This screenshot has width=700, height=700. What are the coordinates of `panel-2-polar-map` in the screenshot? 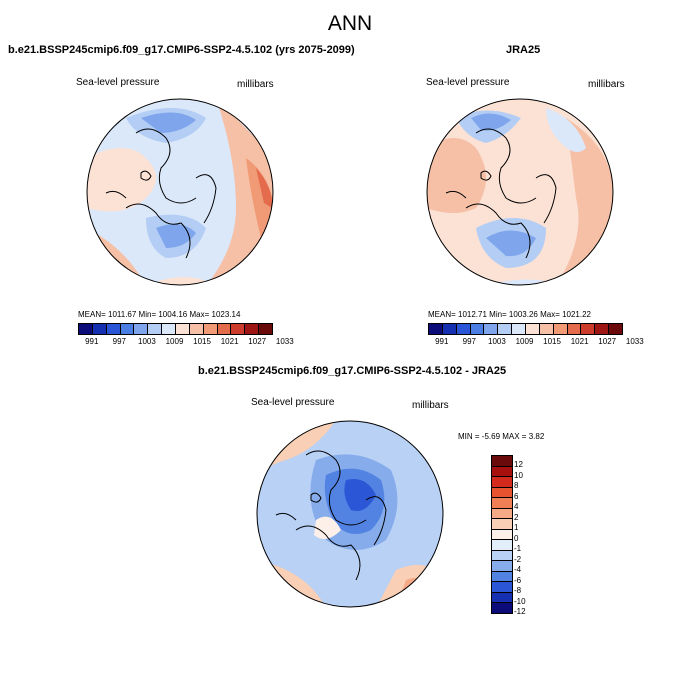 It's located at (520, 192).